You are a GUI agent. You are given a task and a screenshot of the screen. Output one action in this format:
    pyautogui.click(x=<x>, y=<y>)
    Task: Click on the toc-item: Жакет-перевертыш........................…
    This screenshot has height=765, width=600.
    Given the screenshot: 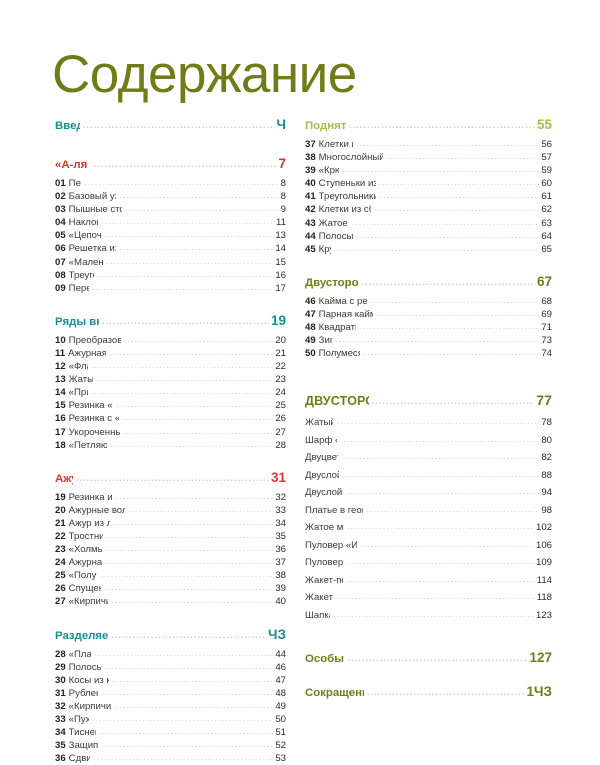 What is the action you would take?
    pyautogui.click(x=428, y=581)
    